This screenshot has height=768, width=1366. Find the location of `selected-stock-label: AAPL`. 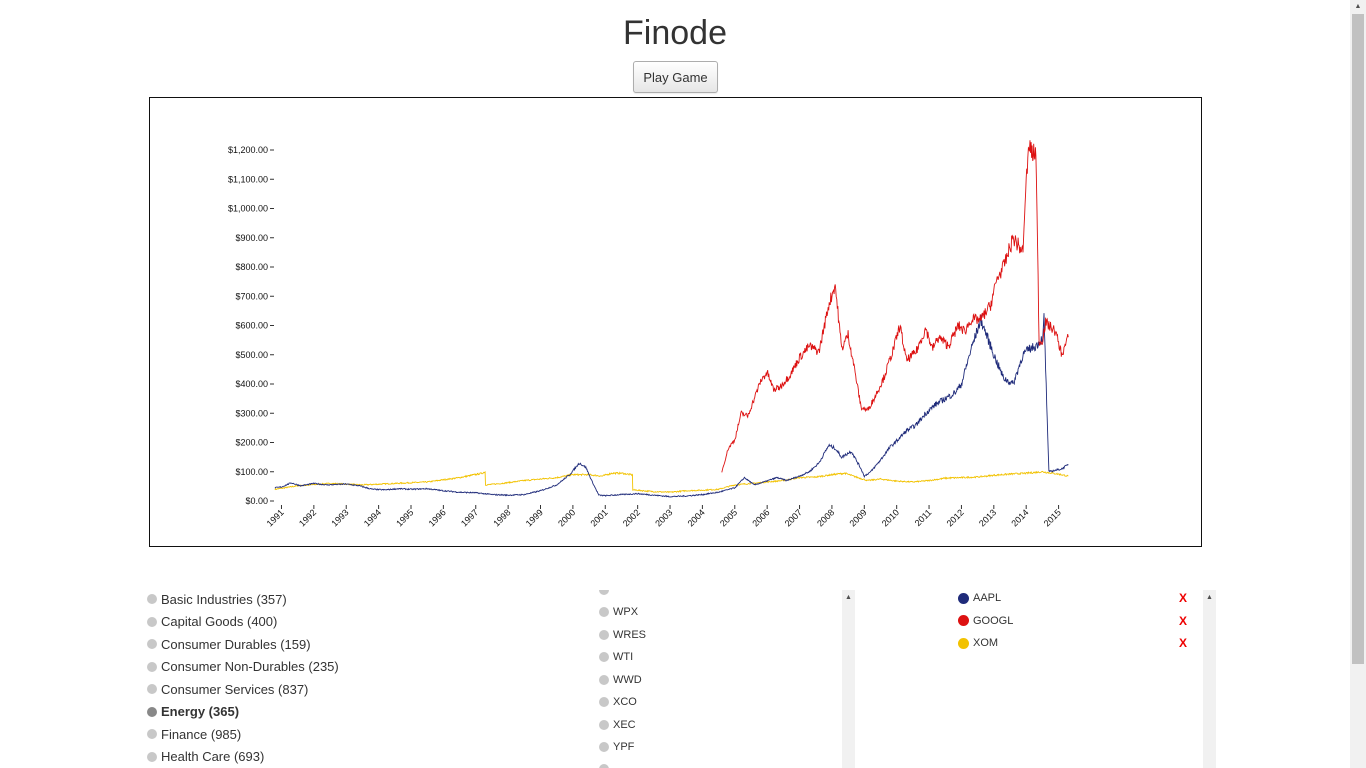

selected-stock-label: AAPL is located at coordinates (987, 598).